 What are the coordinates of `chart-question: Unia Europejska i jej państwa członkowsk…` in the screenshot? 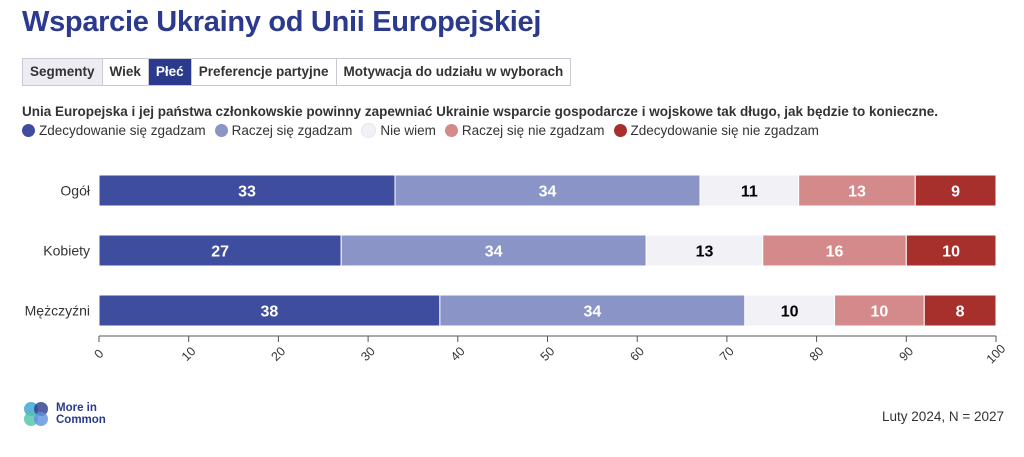 It's located at (480, 111).